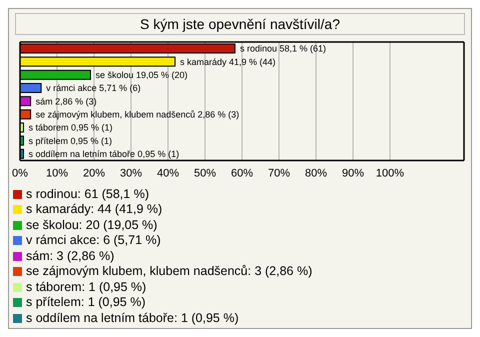  I want to click on data-label: s přítelem 0,95 % (1), so click(70, 141).